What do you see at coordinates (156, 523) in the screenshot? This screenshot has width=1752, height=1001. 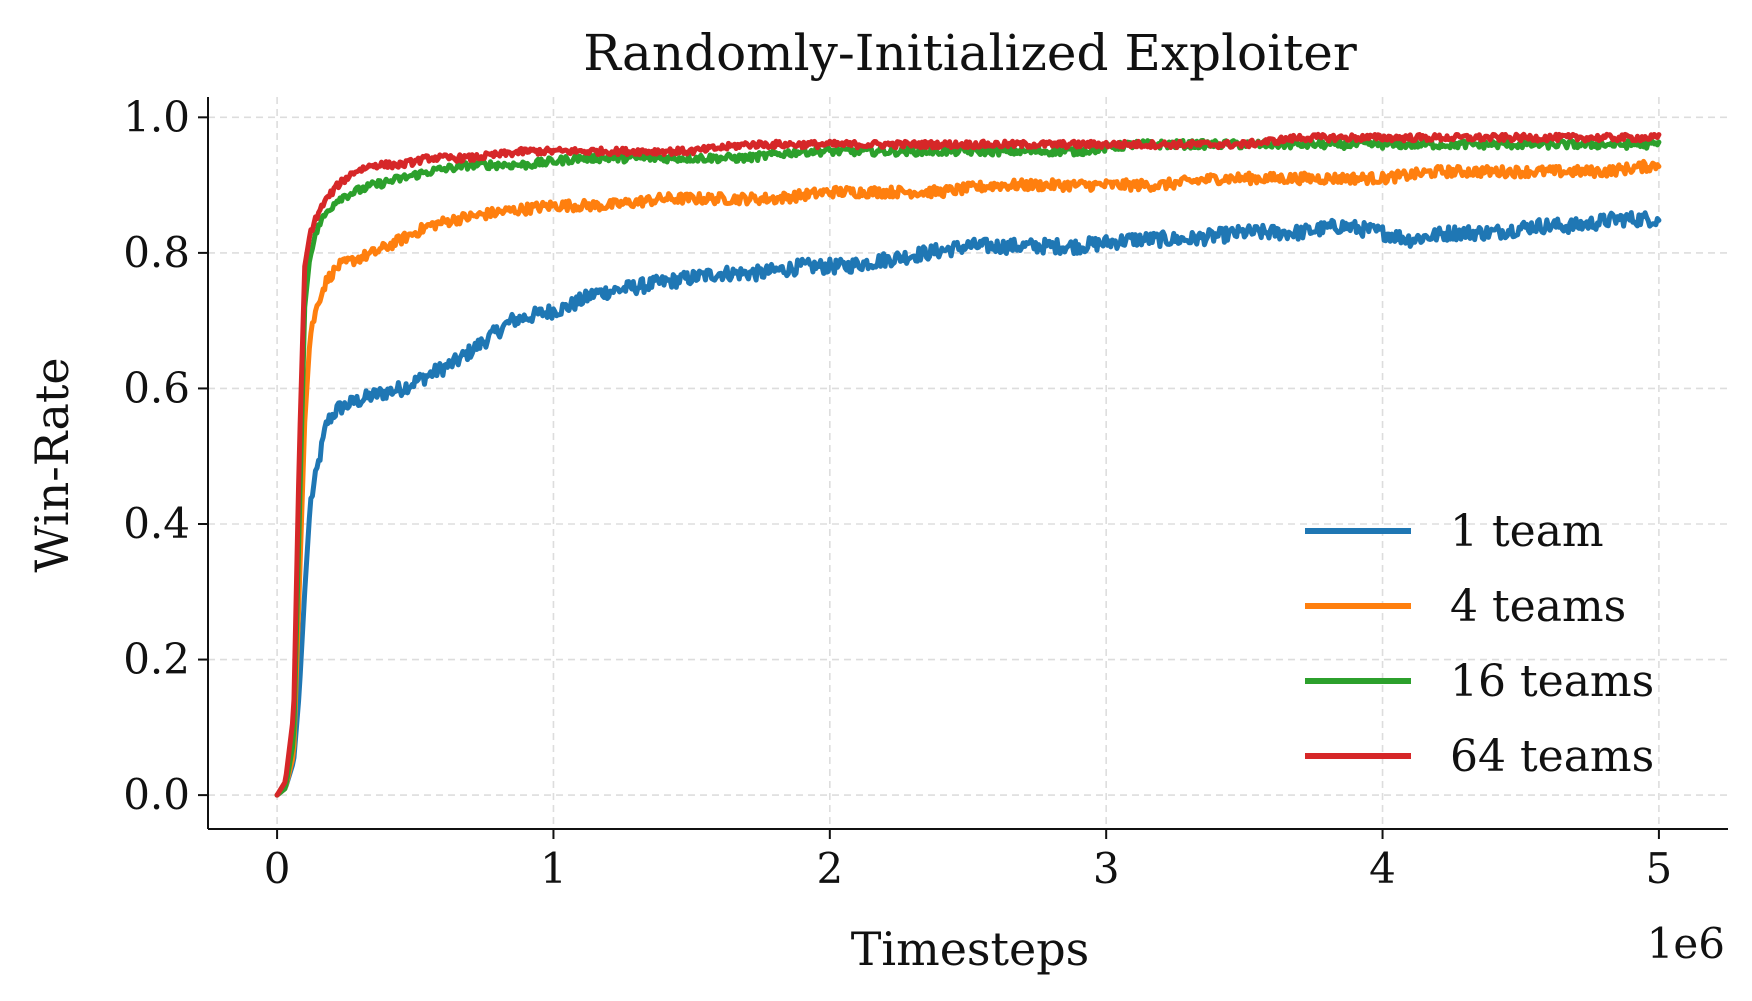 I see `y-tick-label-2: 0.4` at bounding box center [156, 523].